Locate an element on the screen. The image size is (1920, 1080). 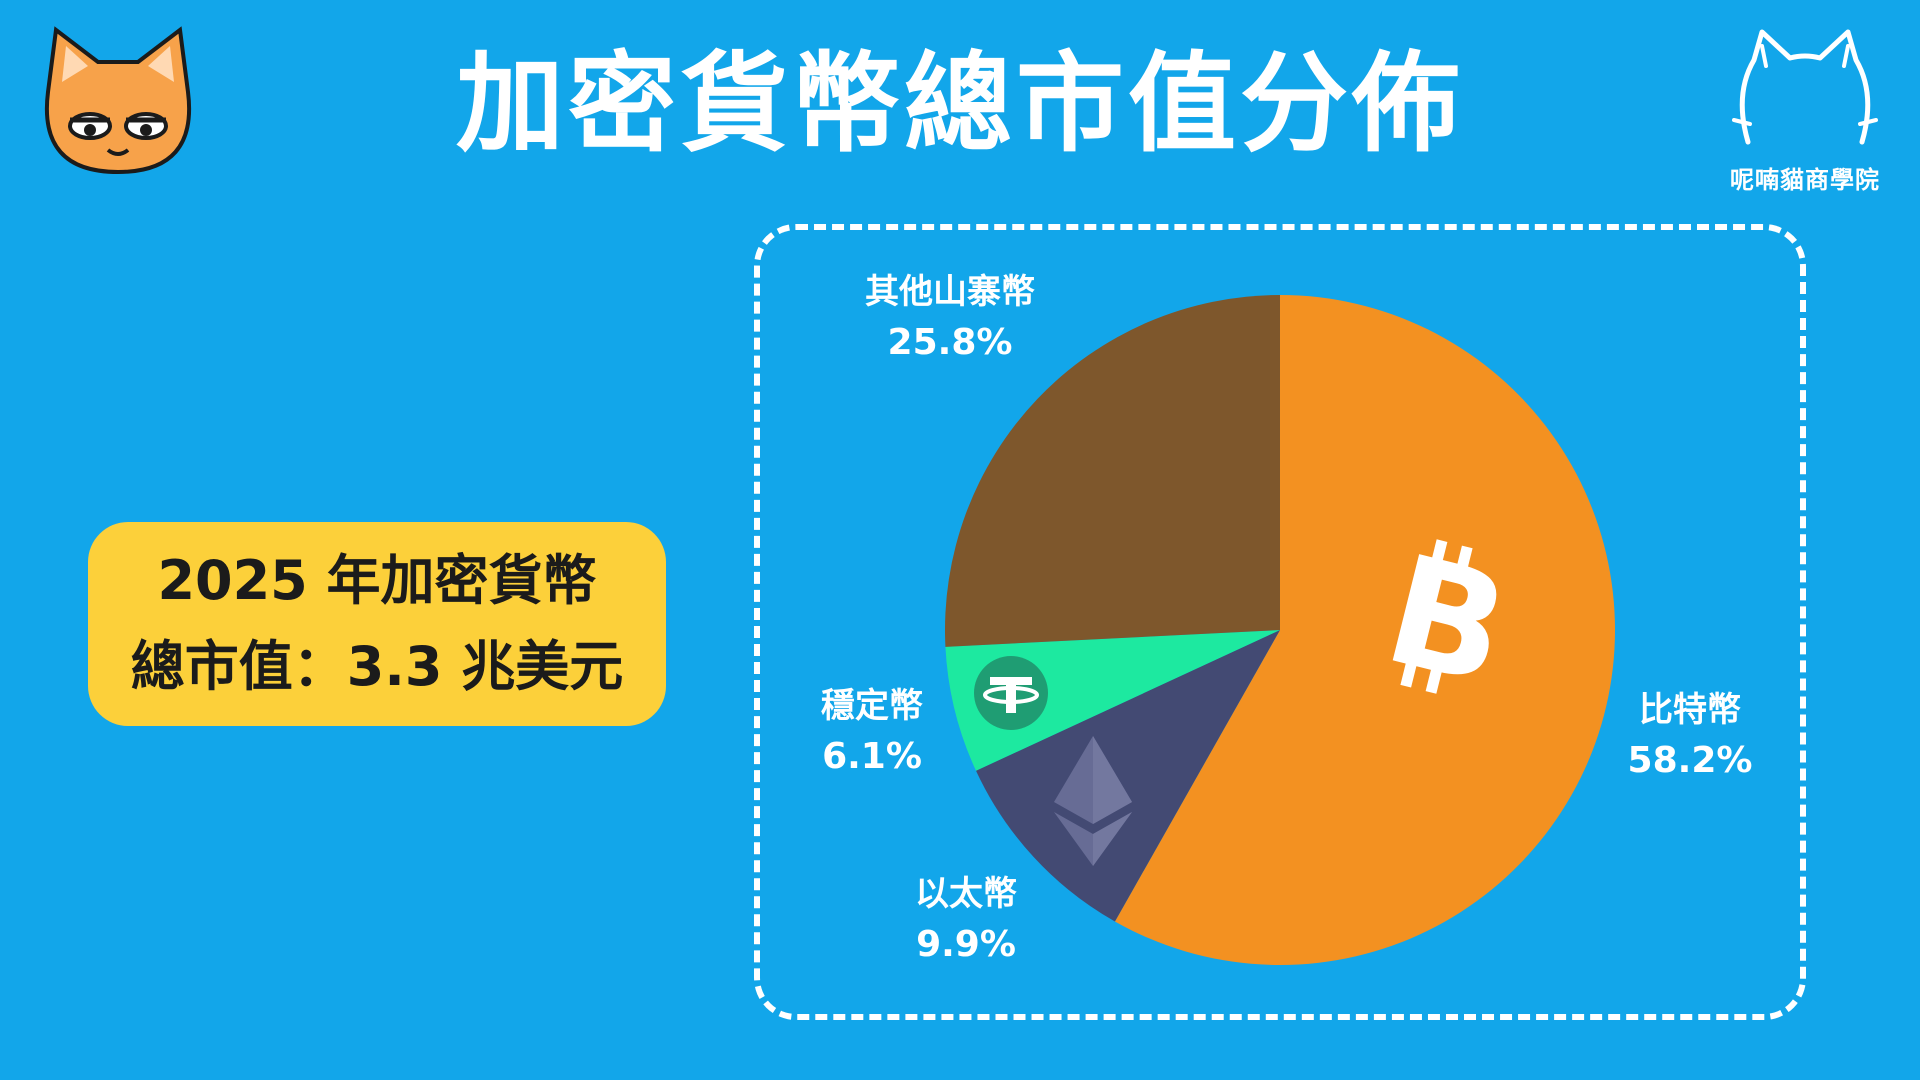
brand-logo: 呢喃貓商學院 is located at coordinates (1805, 109).